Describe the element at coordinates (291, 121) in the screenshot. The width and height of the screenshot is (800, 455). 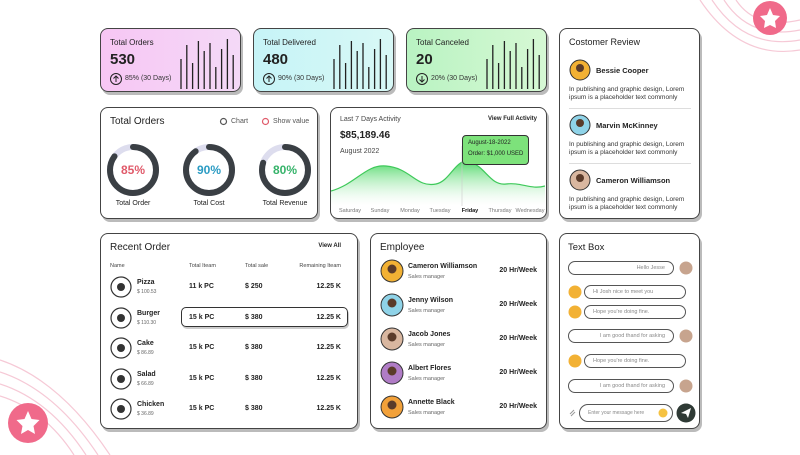
I see `legend-label: Show value` at that location.